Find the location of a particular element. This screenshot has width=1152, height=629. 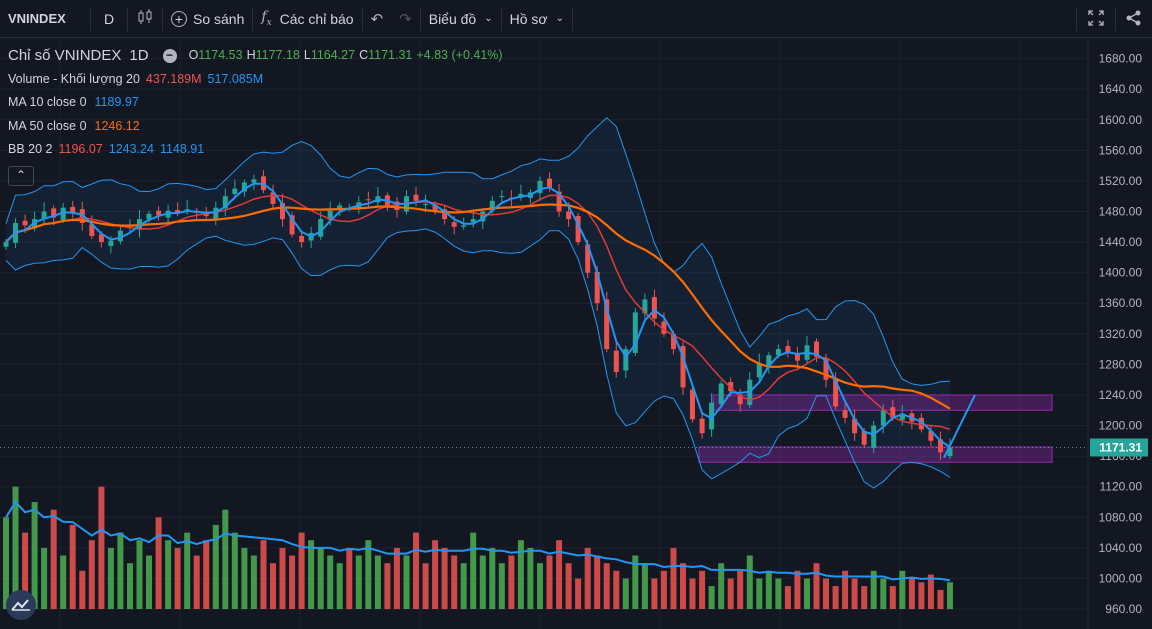

volume-value: 437.189M is located at coordinates (173, 78).